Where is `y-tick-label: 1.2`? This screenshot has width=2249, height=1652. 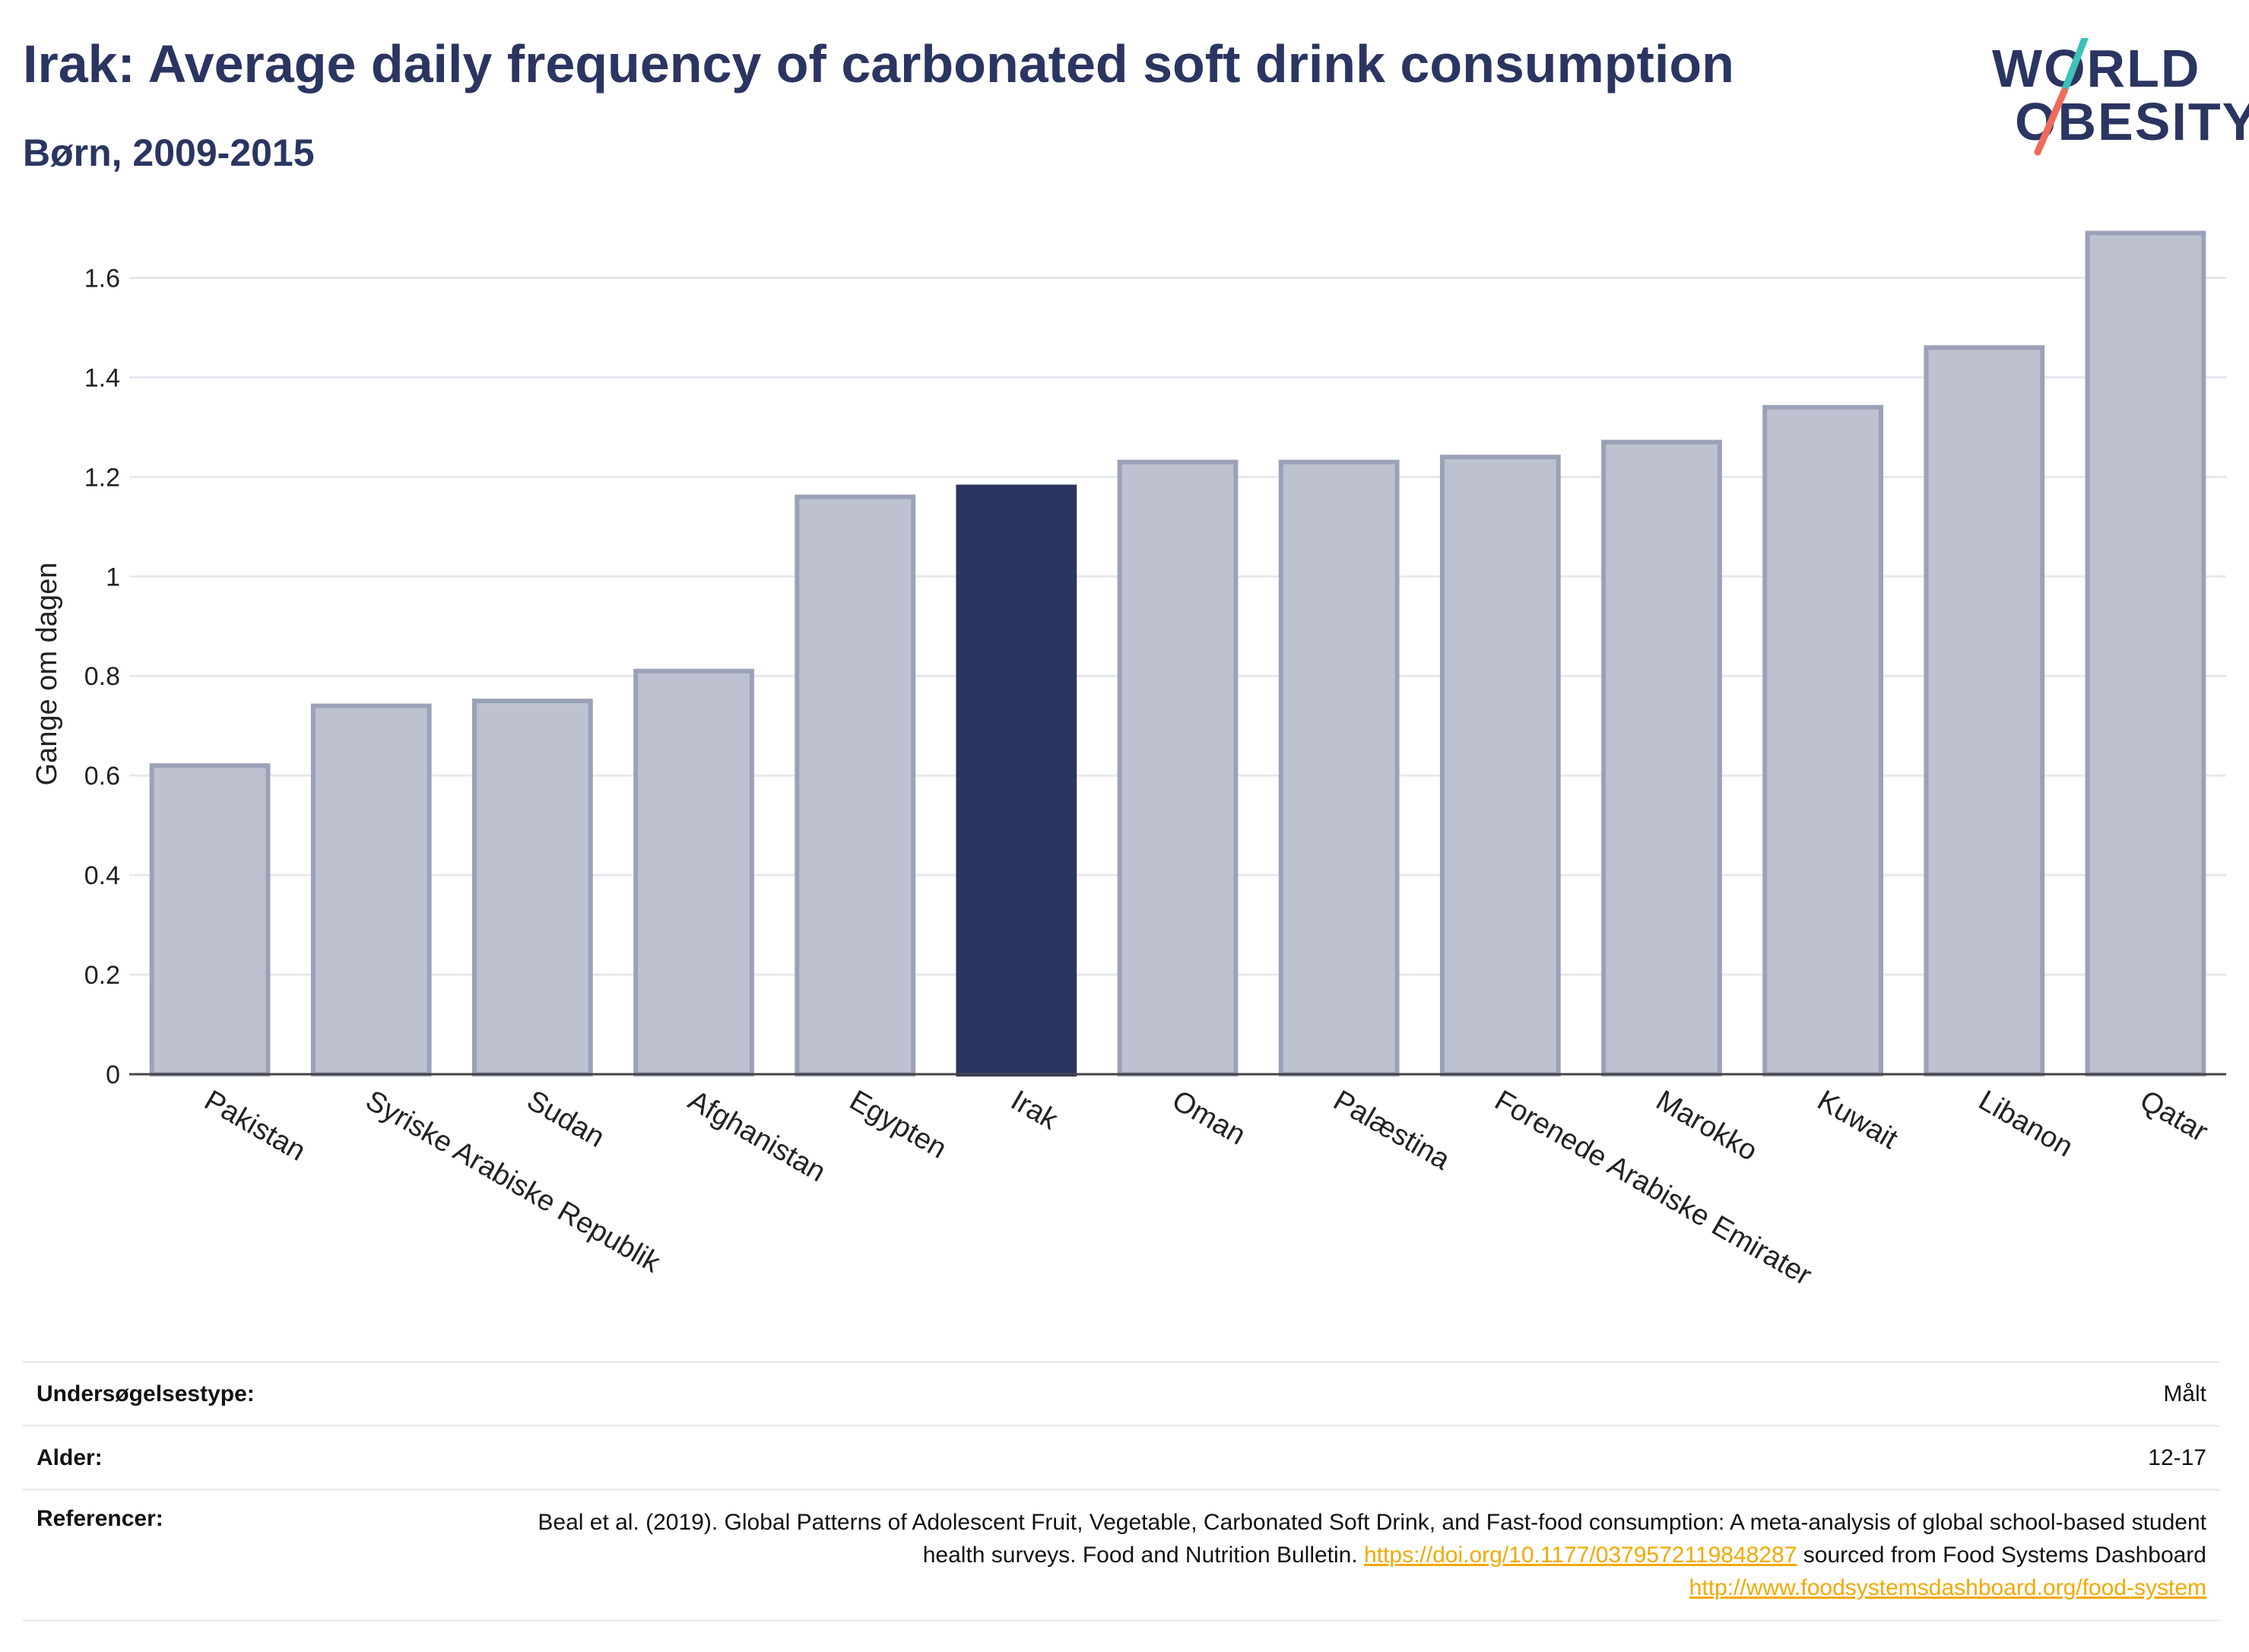 y-tick-label: 1.2 is located at coordinates (102, 477).